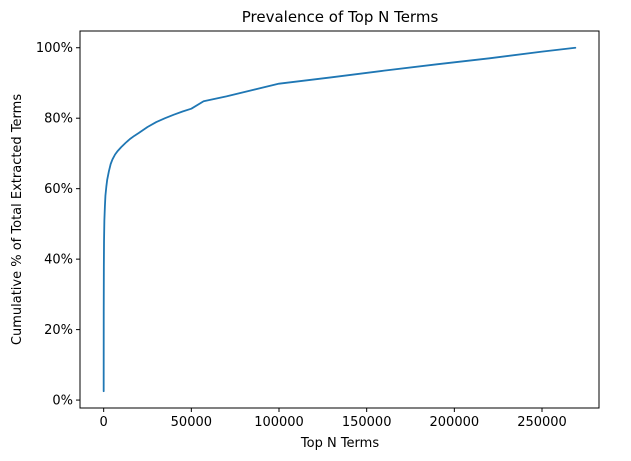 The image size is (631, 461). Describe the element at coordinates (58, 330) in the screenshot. I see `y-tick-label: 20%` at that location.